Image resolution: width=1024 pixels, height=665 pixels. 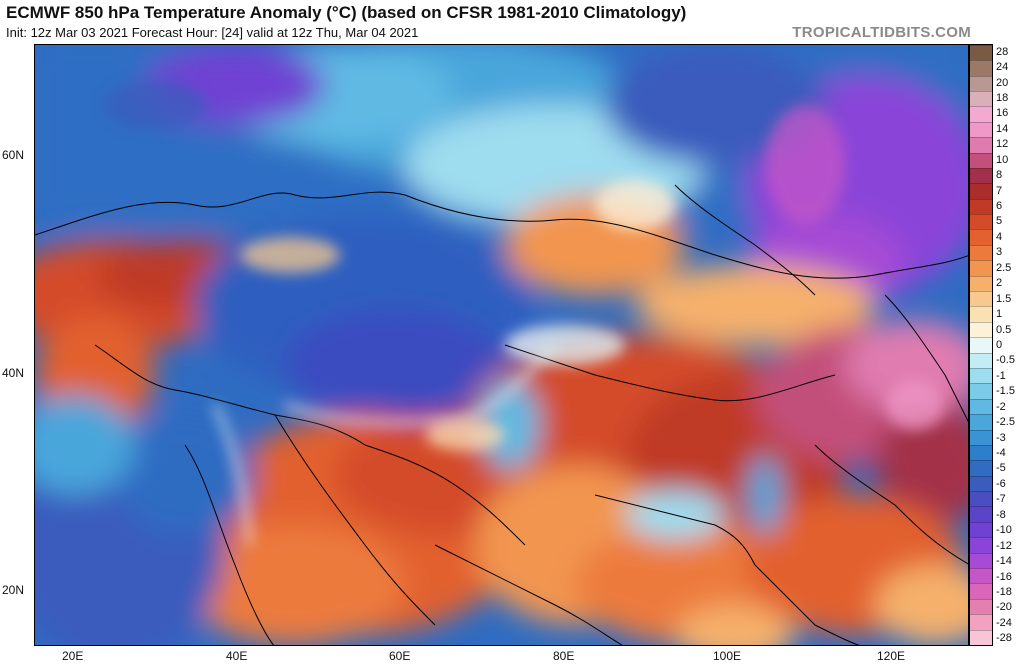 What do you see at coordinates (13, 155) in the screenshot?
I see `lat-label-60n: 60N` at bounding box center [13, 155].